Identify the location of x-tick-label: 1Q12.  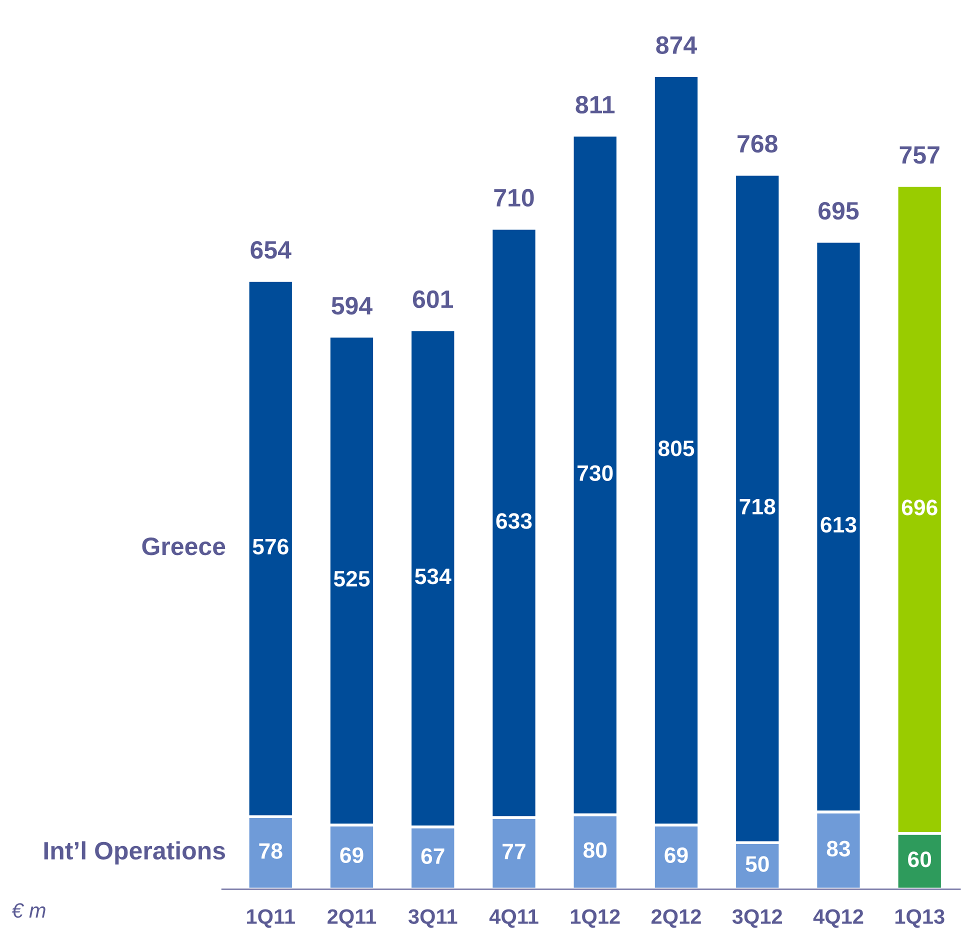
(595, 918).